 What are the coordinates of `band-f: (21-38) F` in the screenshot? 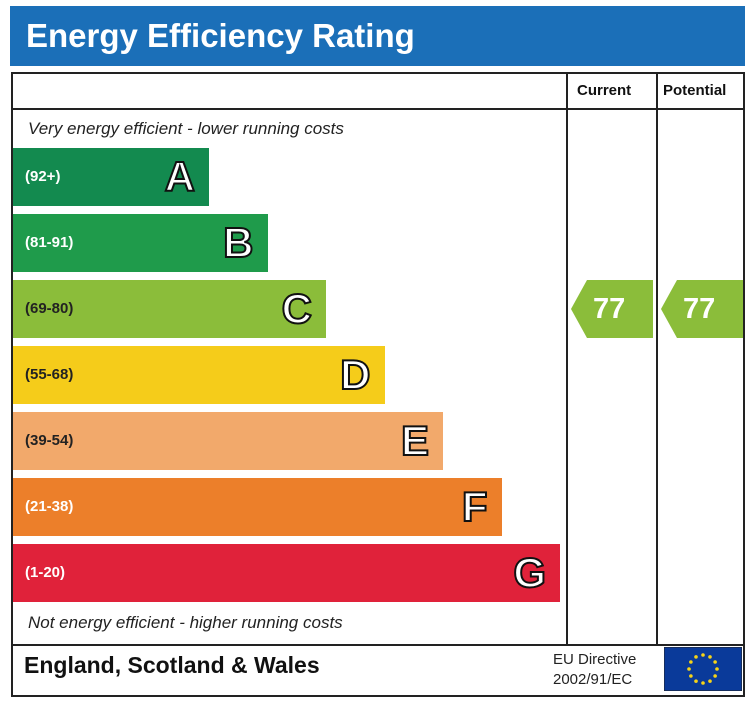 It's located at (257, 507).